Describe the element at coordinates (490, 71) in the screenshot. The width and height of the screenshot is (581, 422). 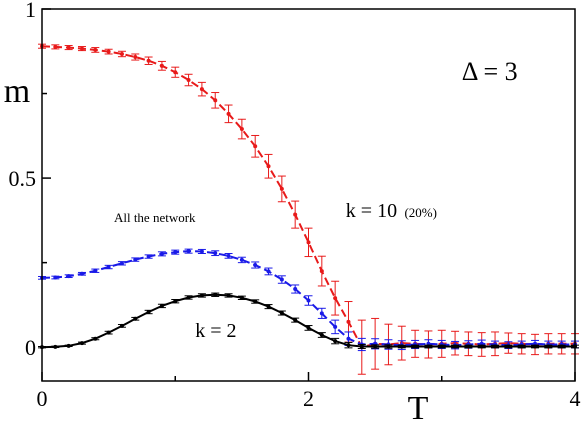
I see `annotation-label: Δ = 3` at that location.